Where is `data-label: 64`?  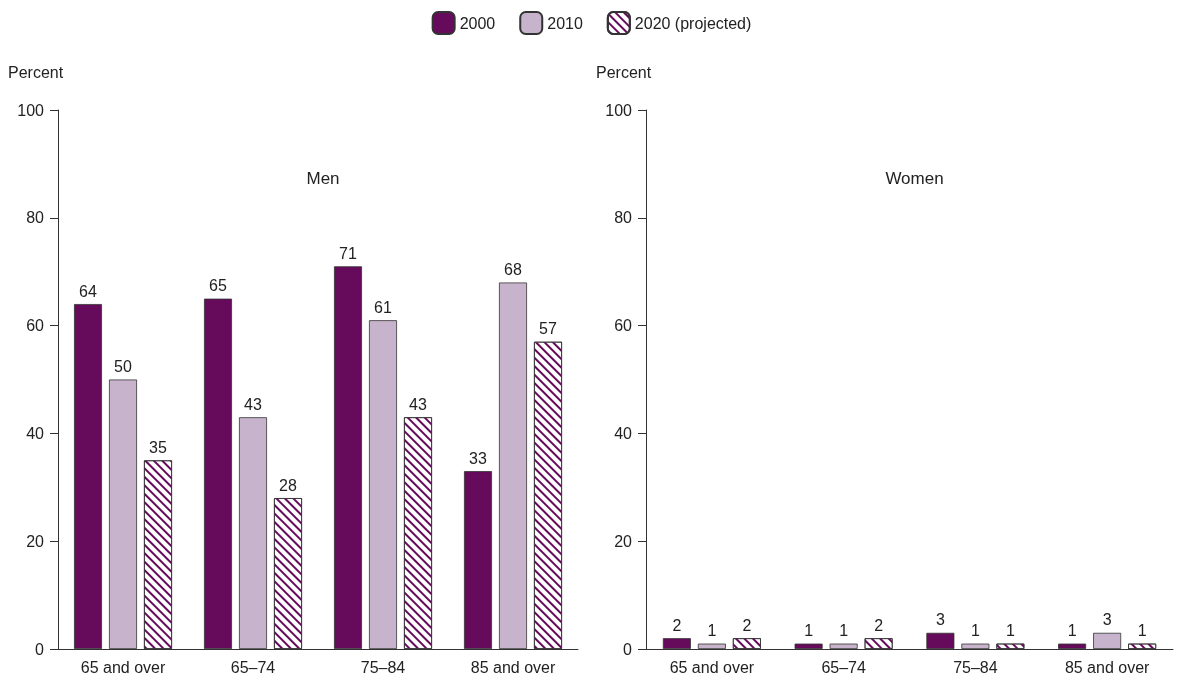
data-label: 64 is located at coordinates (88, 291).